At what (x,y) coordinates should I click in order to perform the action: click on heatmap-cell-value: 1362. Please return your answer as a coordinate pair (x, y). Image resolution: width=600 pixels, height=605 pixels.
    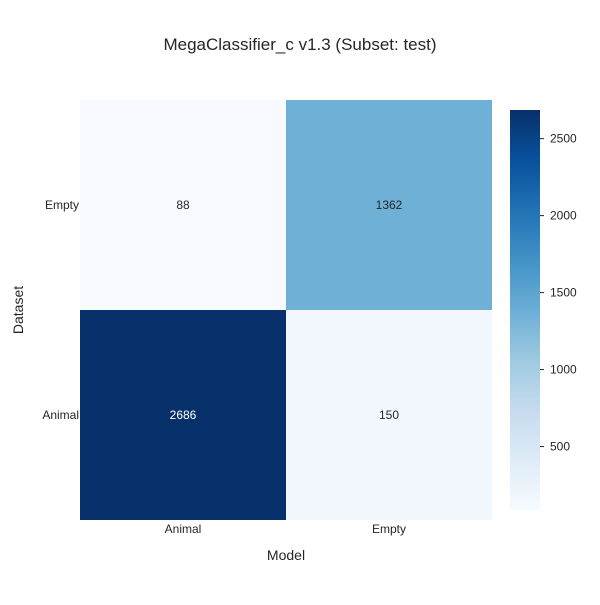
    Looking at the image, I should click on (389, 205).